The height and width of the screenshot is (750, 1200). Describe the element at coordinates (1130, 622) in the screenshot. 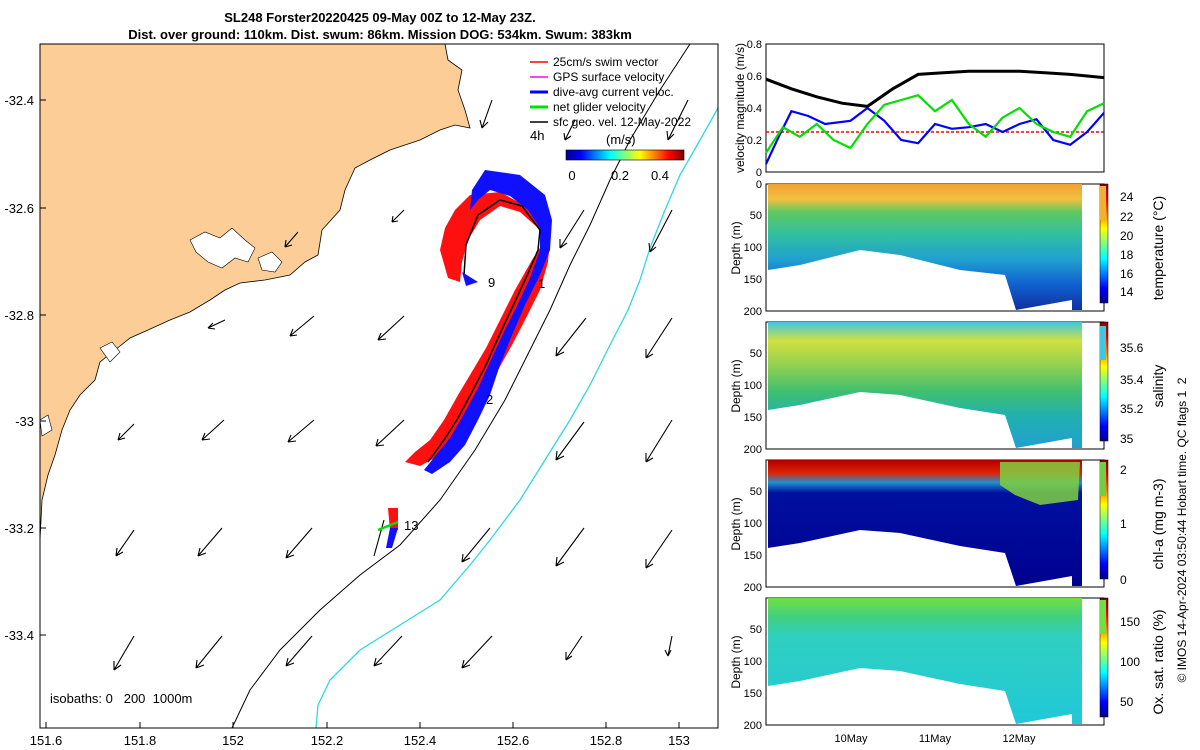

I see `ox-cb-tick: 150` at that location.